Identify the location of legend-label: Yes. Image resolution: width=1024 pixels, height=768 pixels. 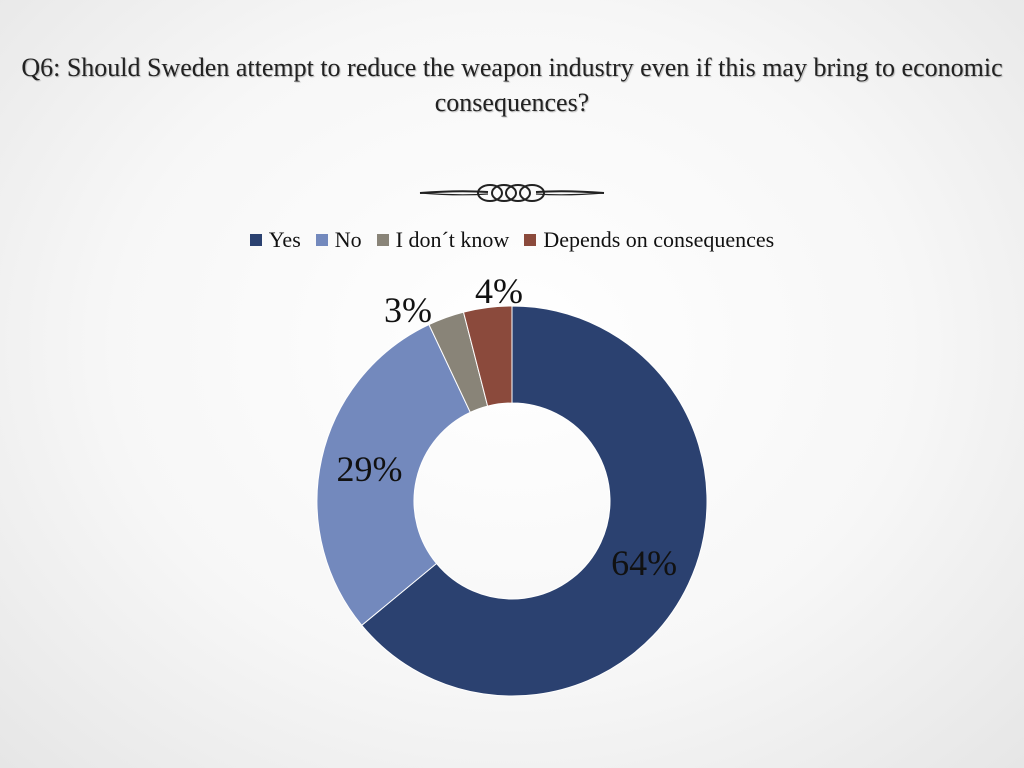
(284, 239).